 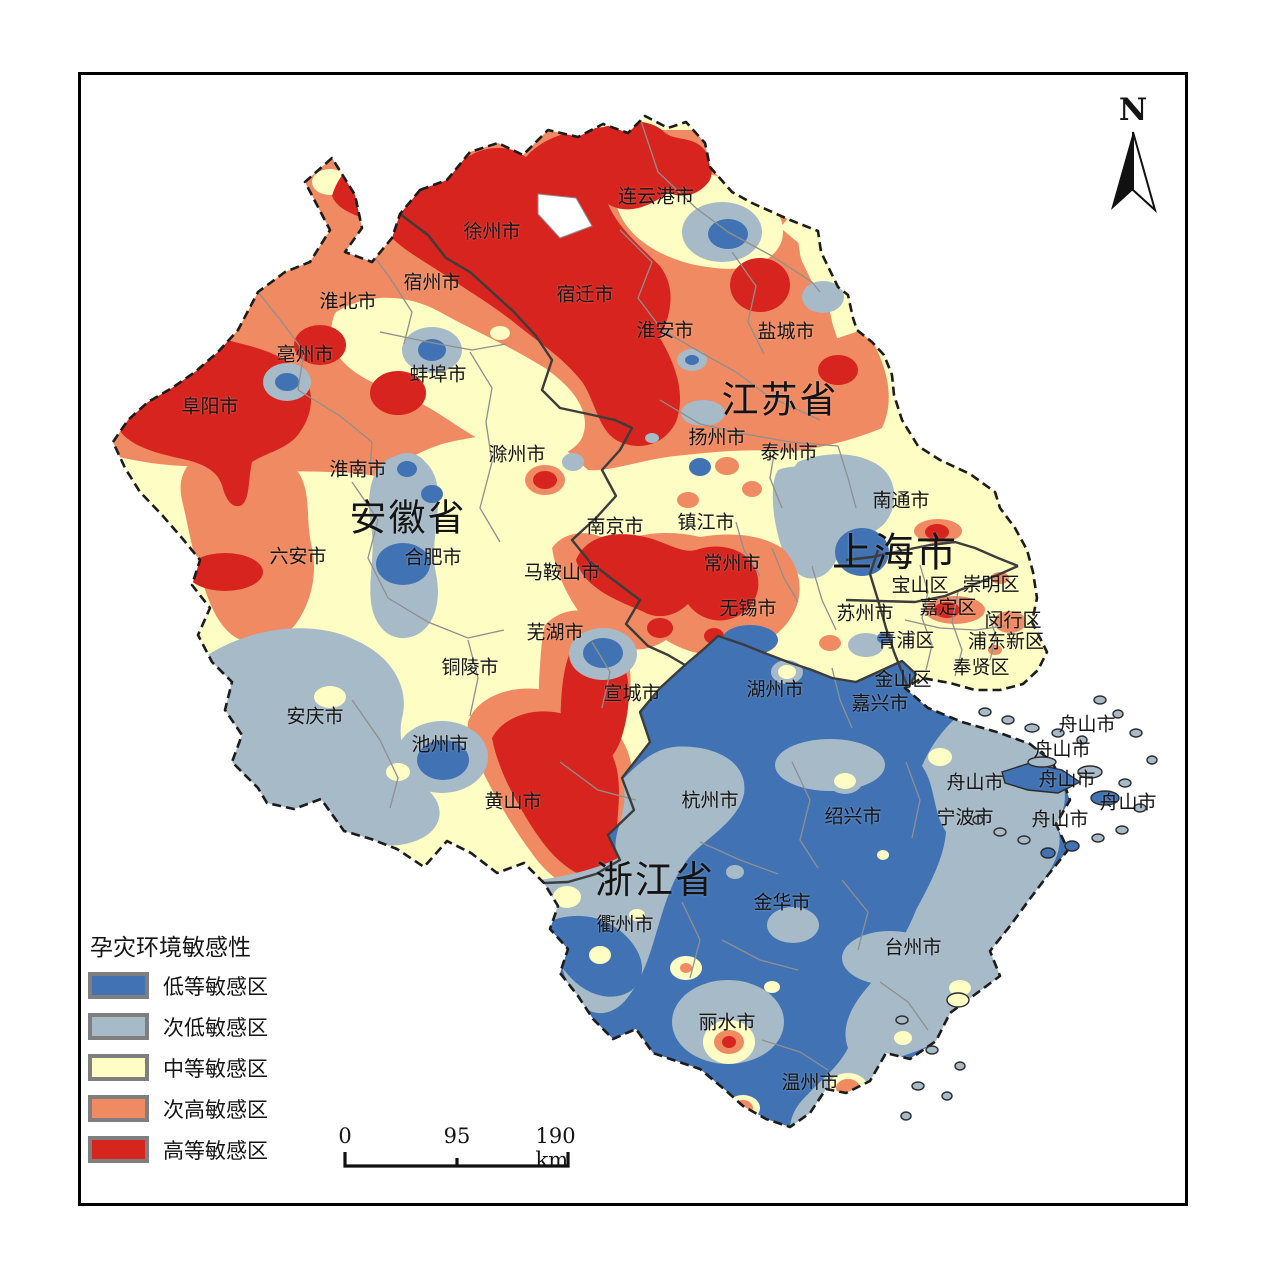 I want to click on islands, so click(x=1026, y=908).